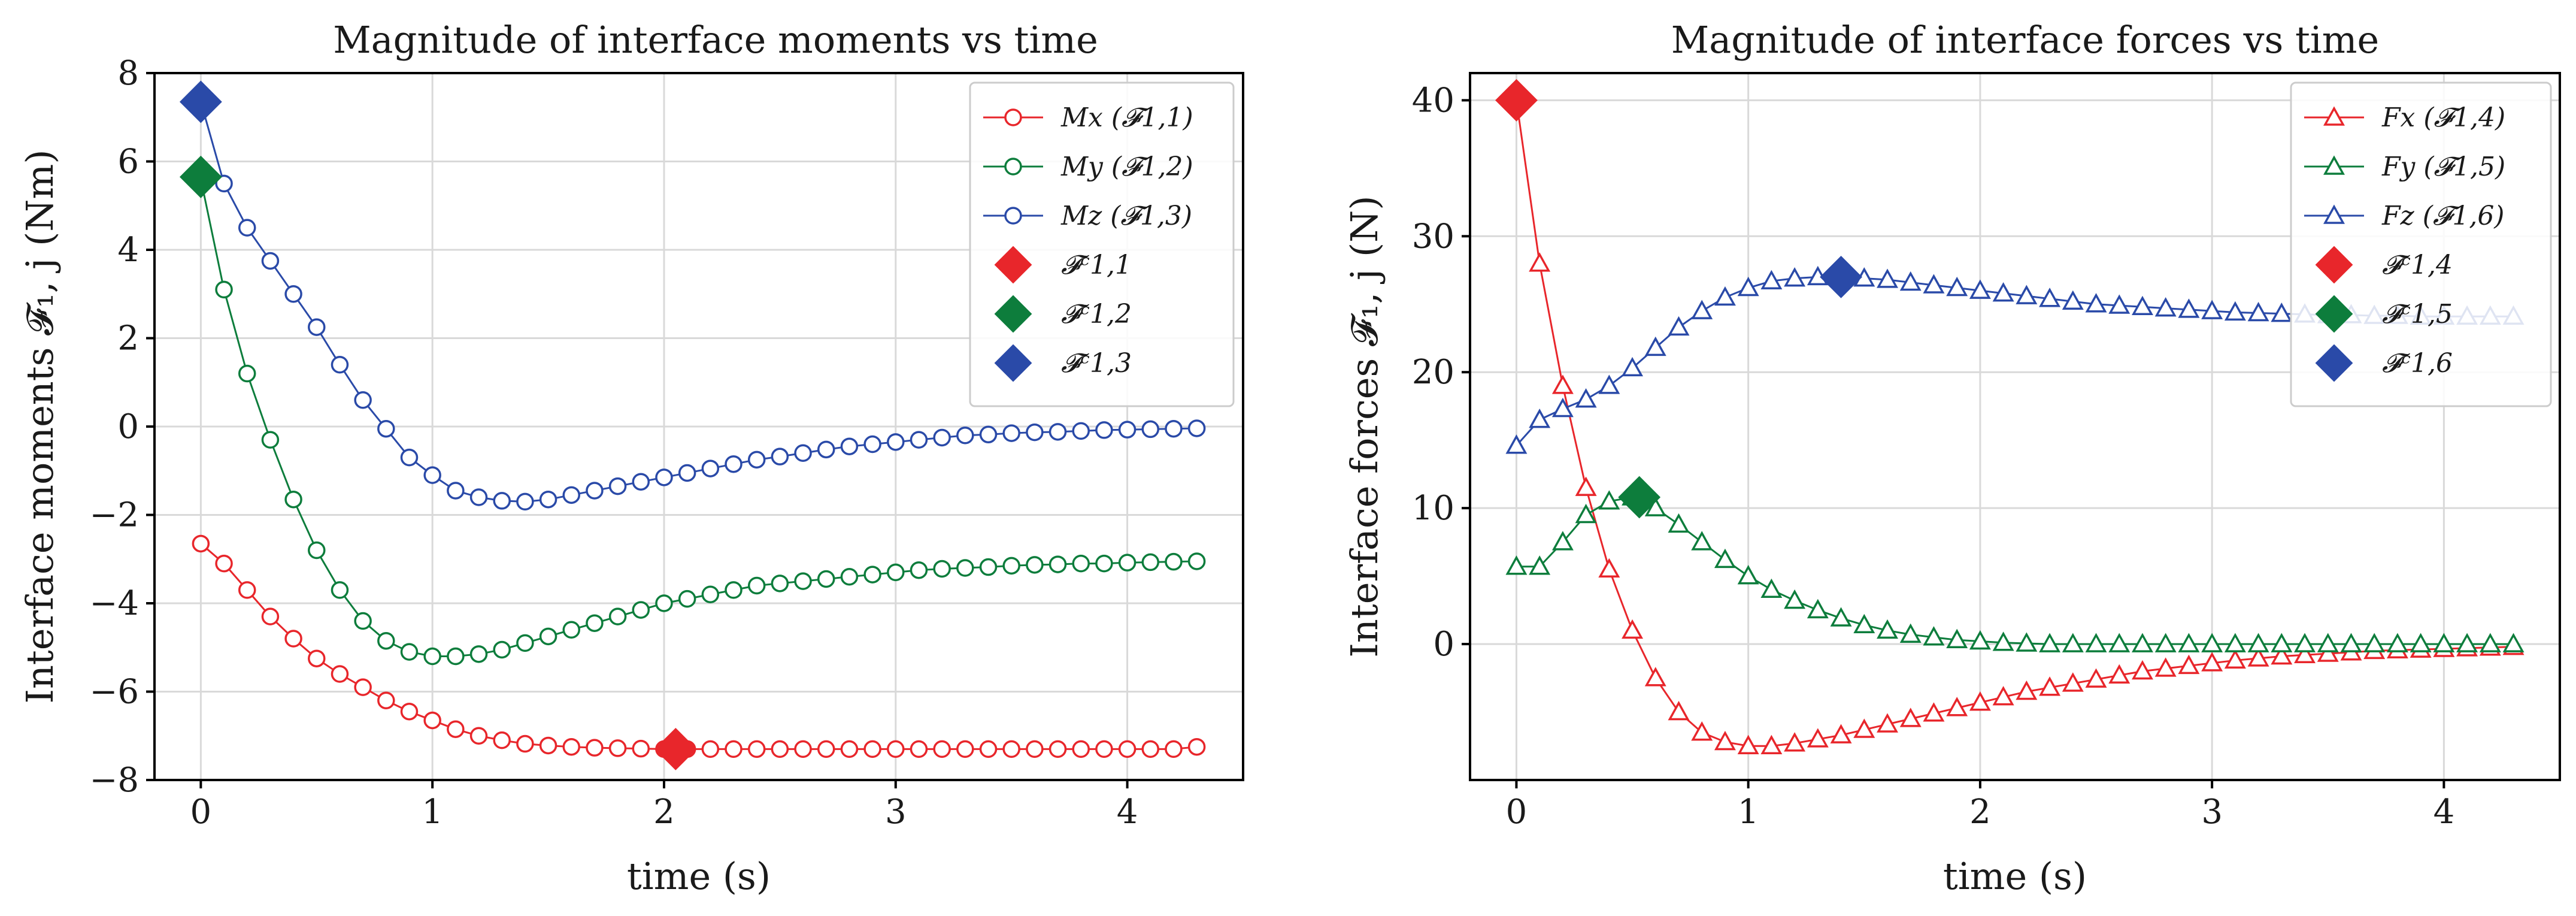 The width and height of the screenshot is (2576, 916). Describe the element at coordinates (128, 427) in the screenshot. I see `y-tick-label: 0` at that location.